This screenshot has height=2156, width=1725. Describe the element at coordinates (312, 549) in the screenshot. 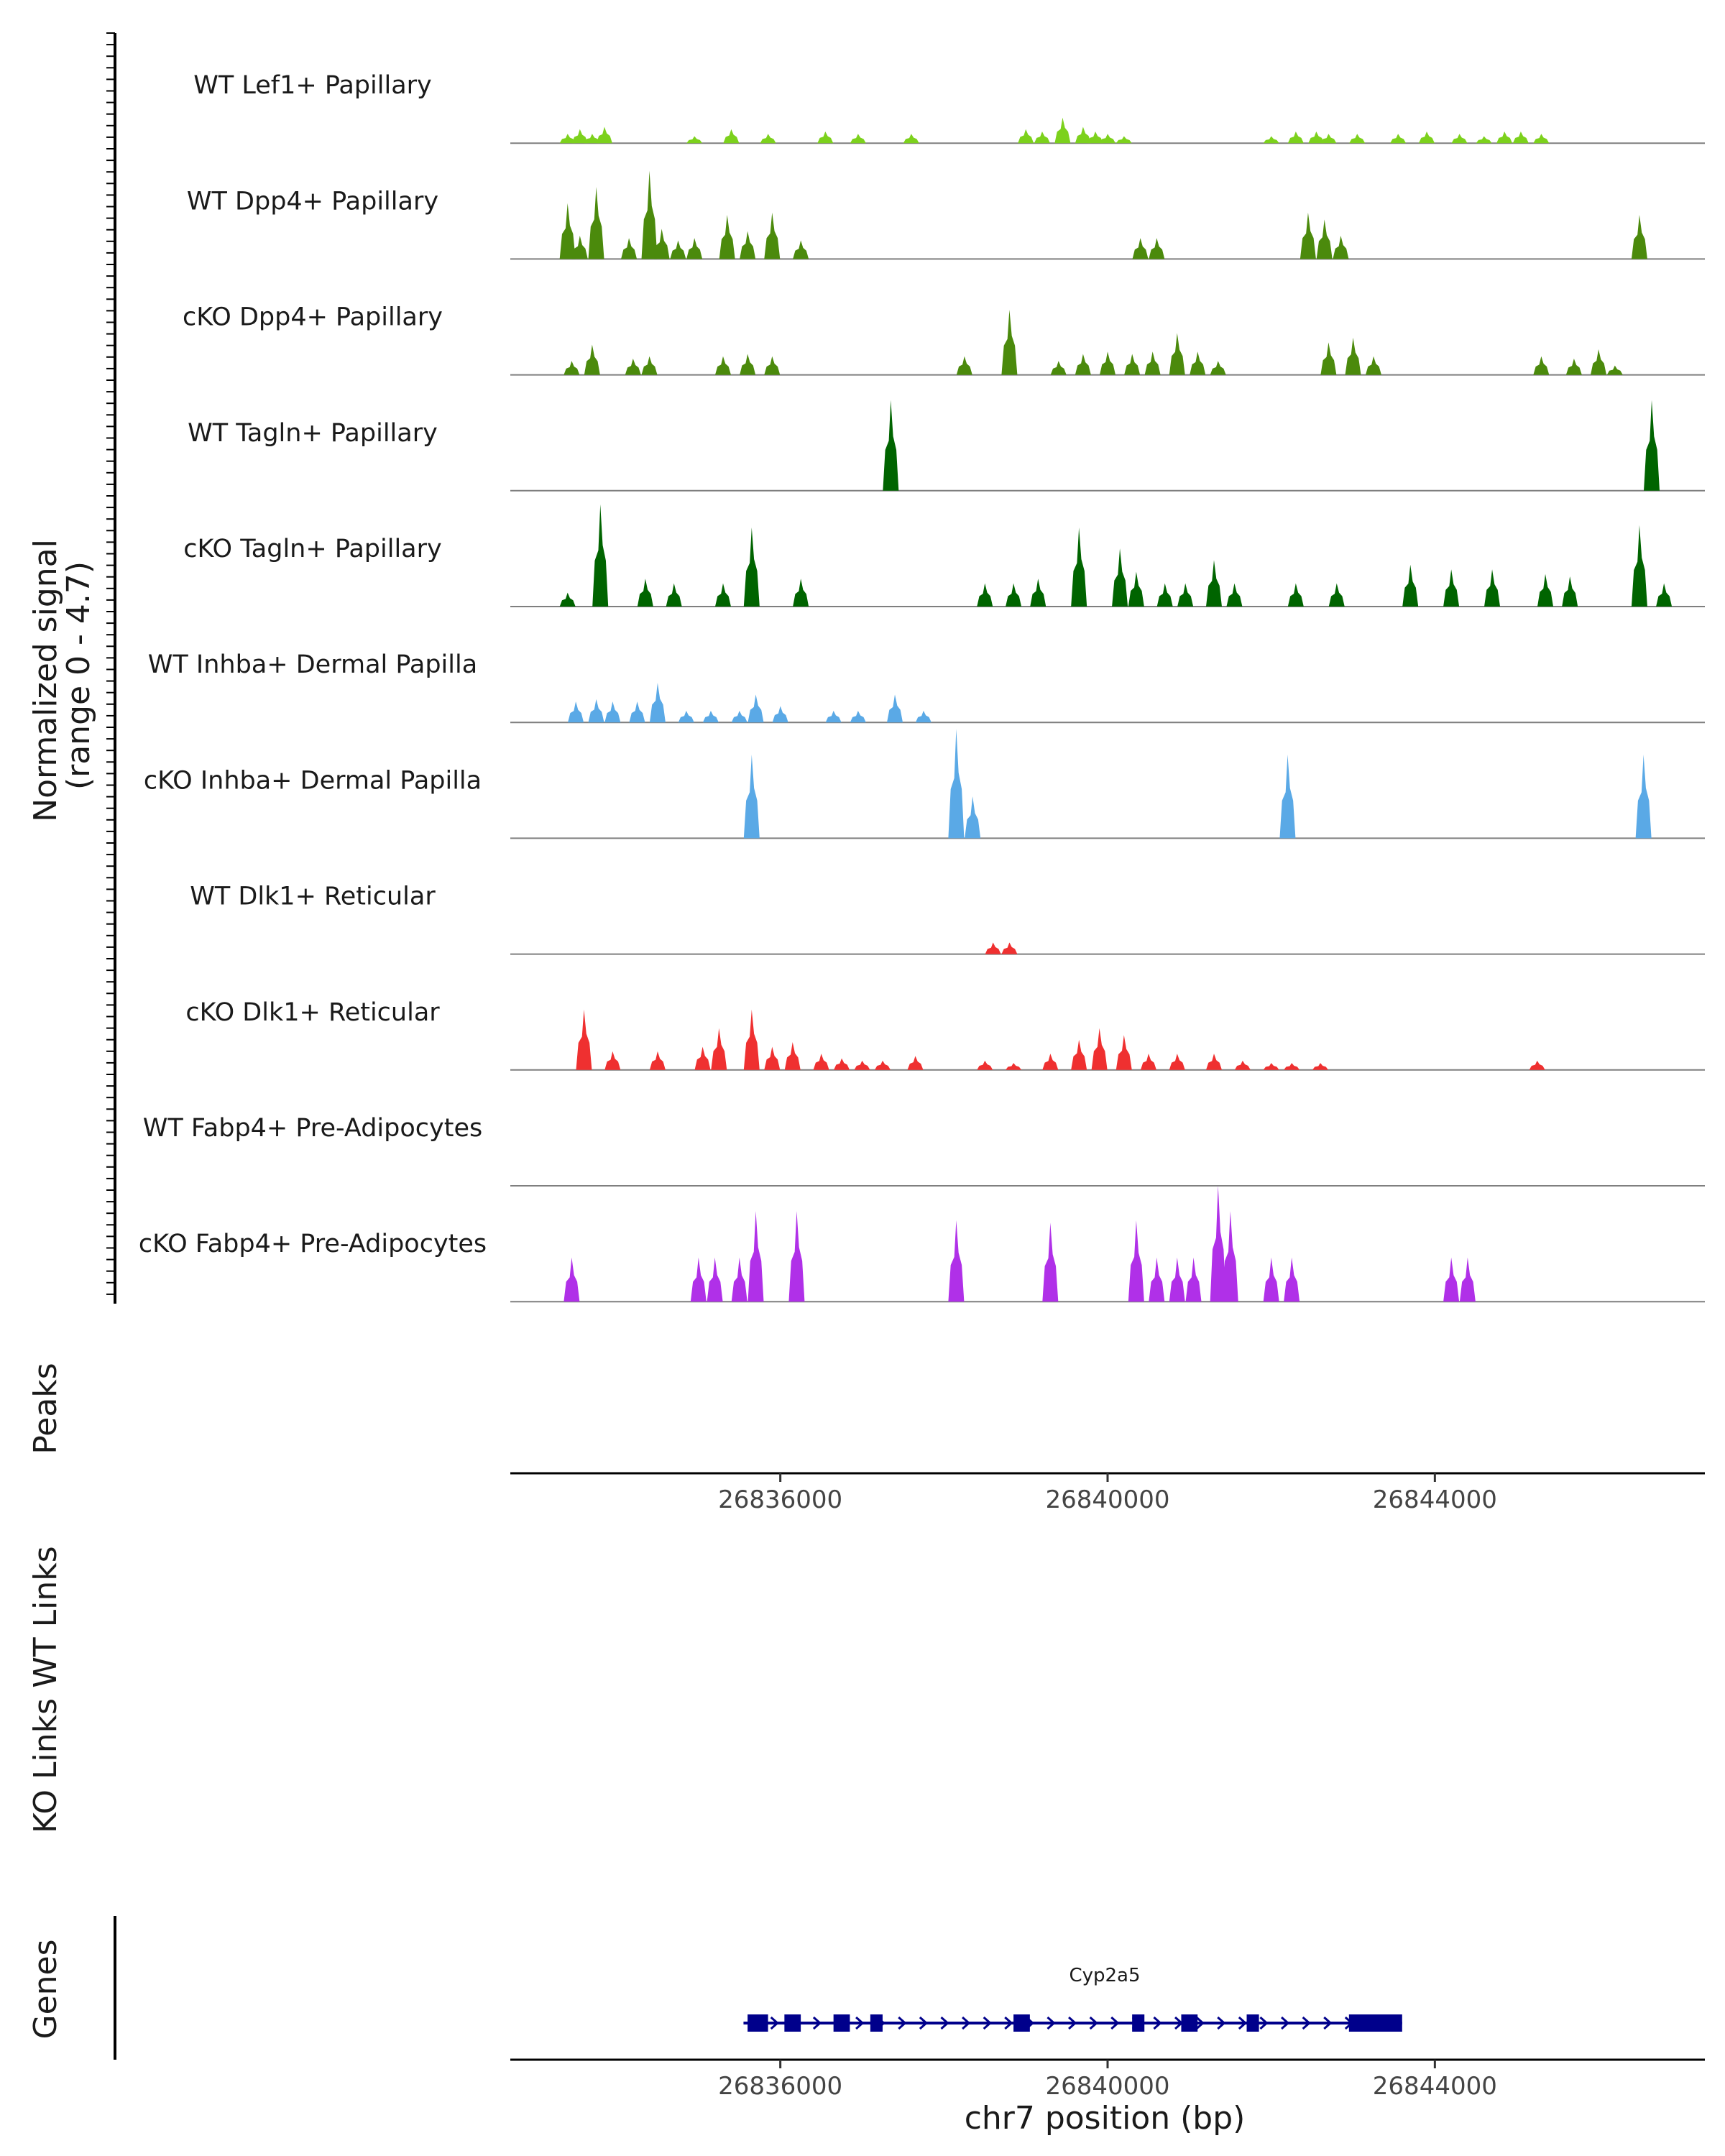

I see `track-label: cKO Tagln+ Papillary` at that location.